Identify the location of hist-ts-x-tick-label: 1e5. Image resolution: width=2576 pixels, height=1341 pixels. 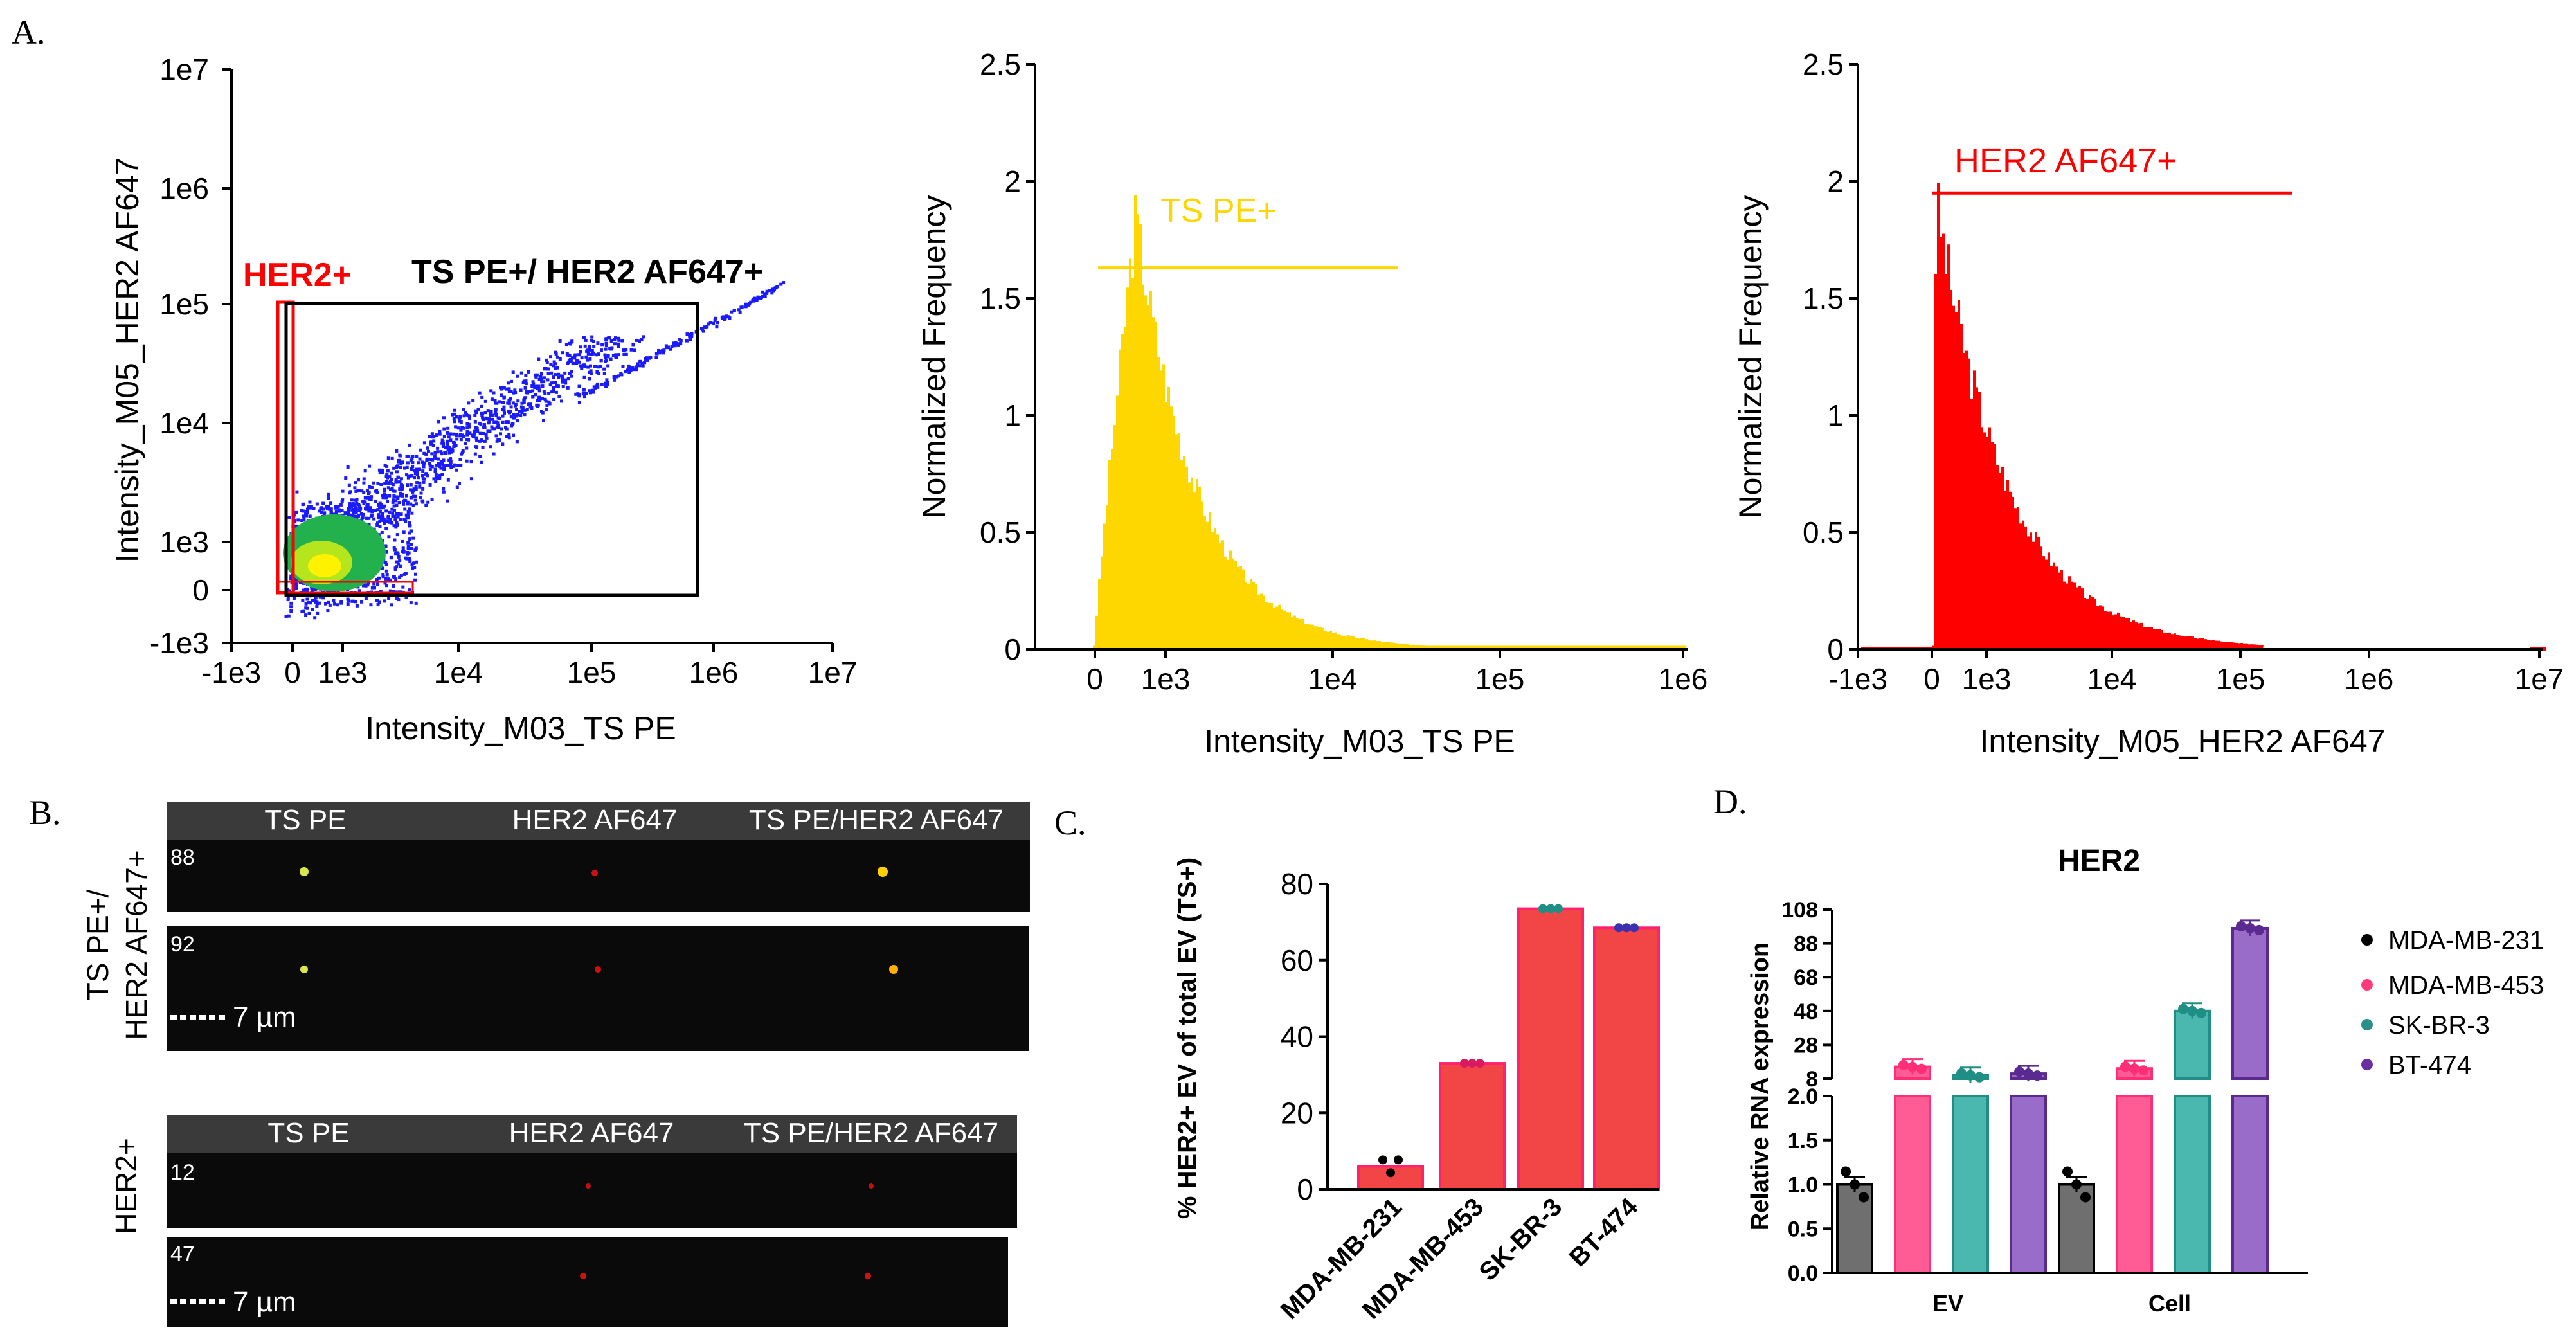
(1500, 679).